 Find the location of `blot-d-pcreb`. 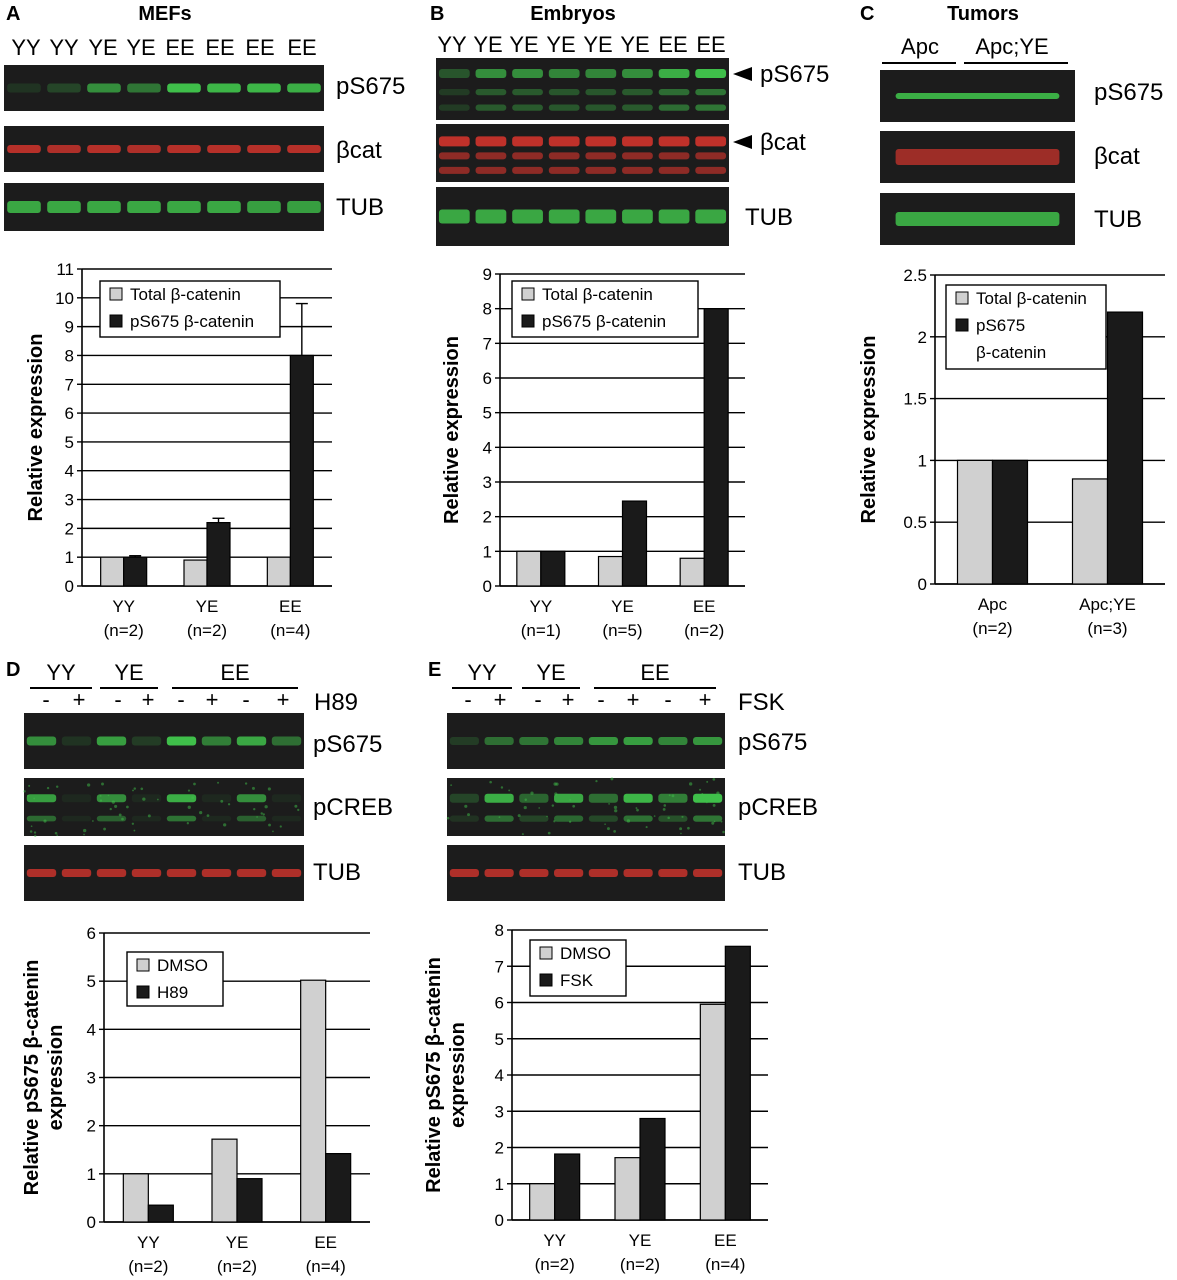

blot-d-pcreb is located at coordinates (163, 807).